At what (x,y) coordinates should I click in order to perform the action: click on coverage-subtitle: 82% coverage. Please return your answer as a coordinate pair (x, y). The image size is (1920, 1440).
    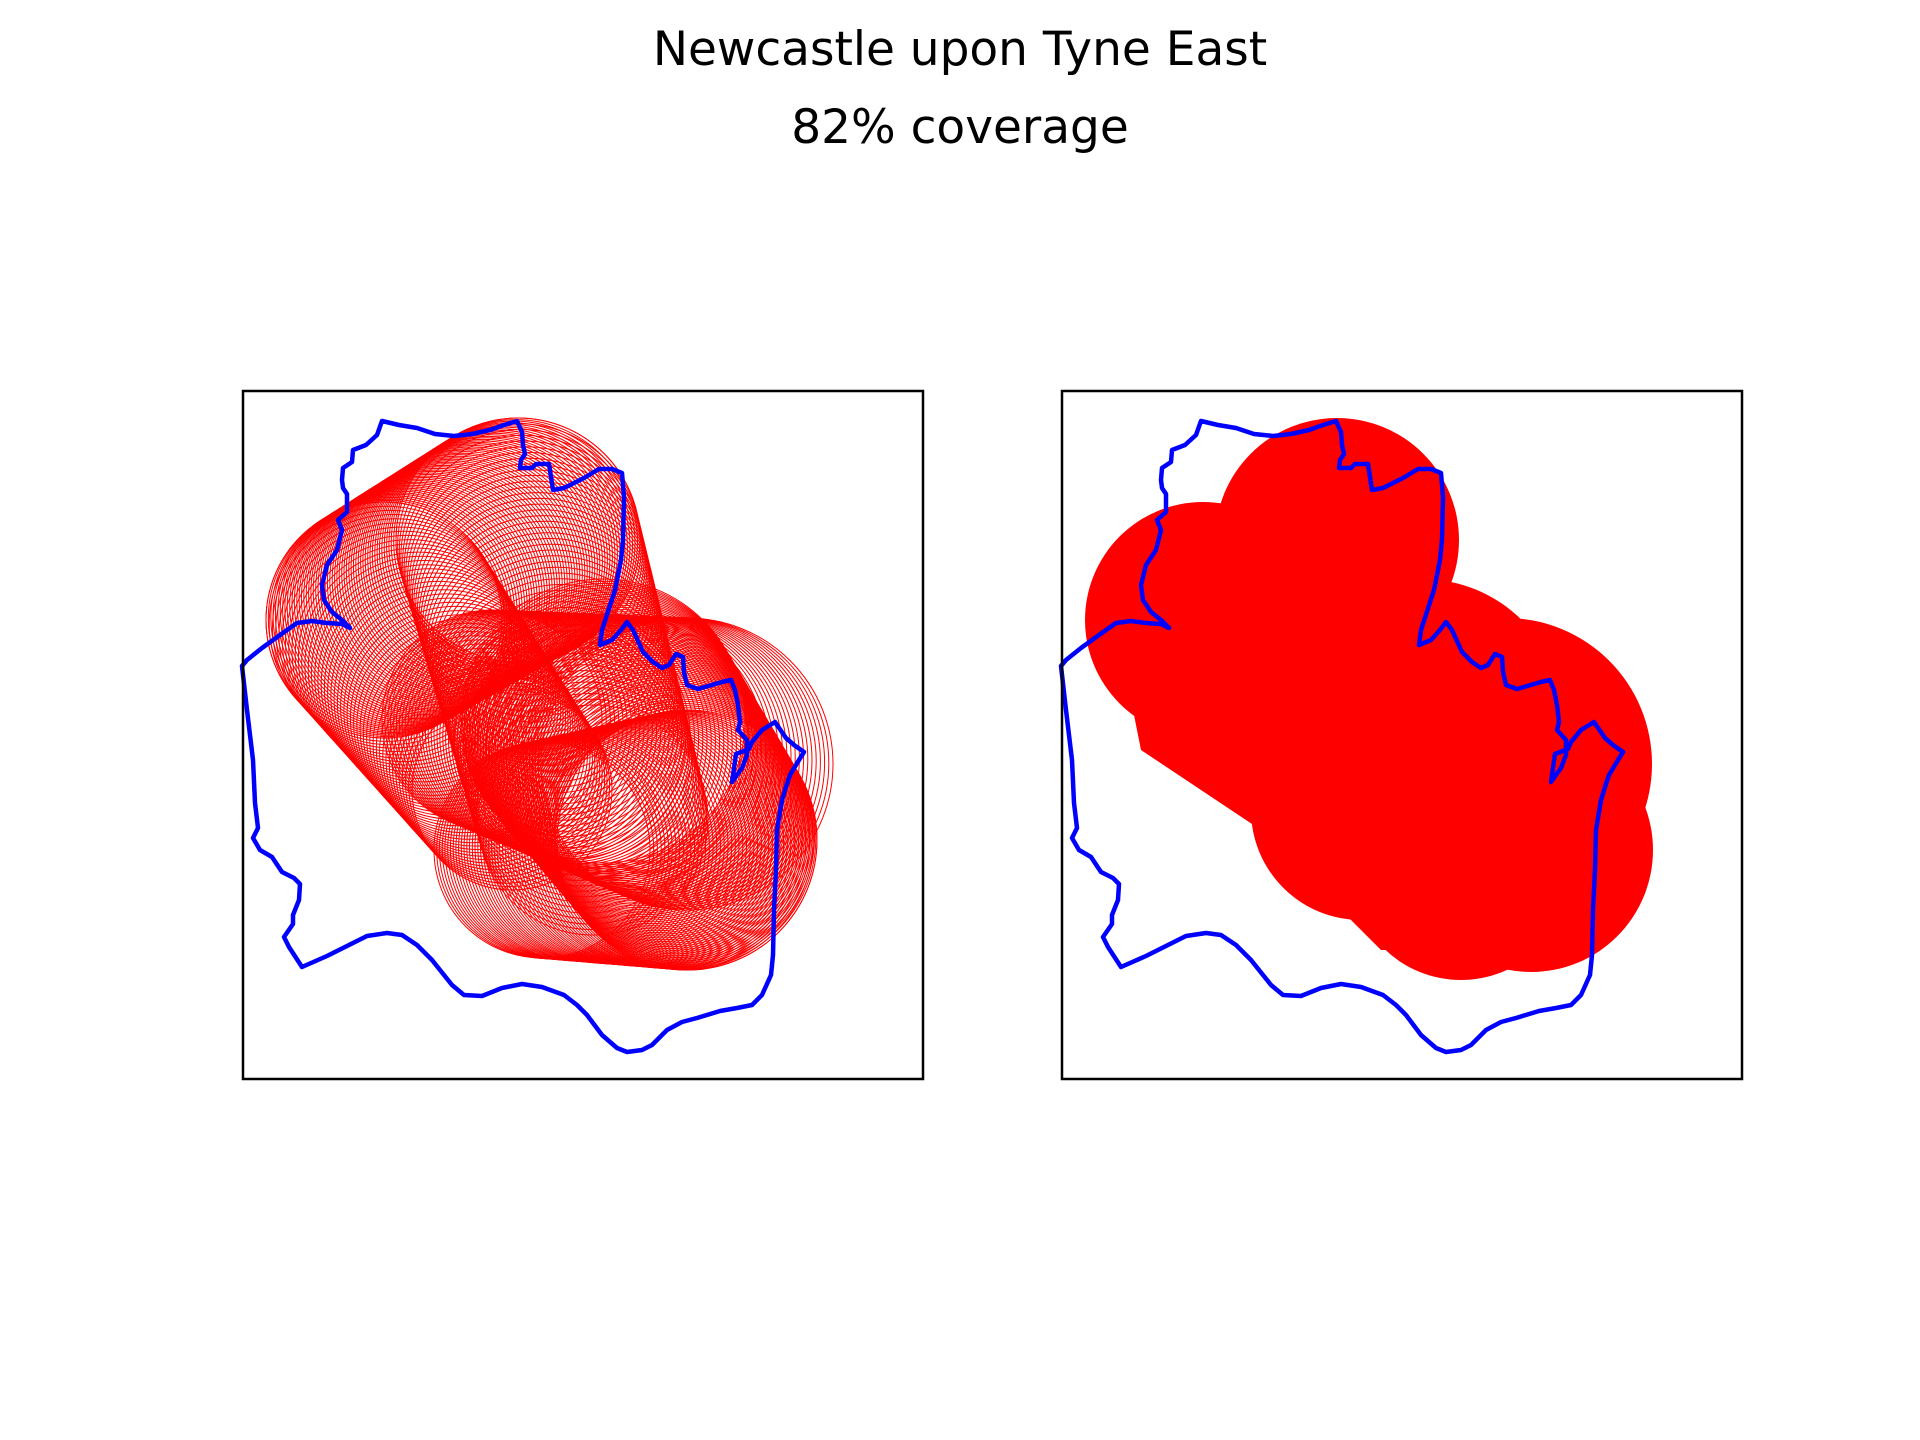
    Looking at the image, I should click on (960, 127).